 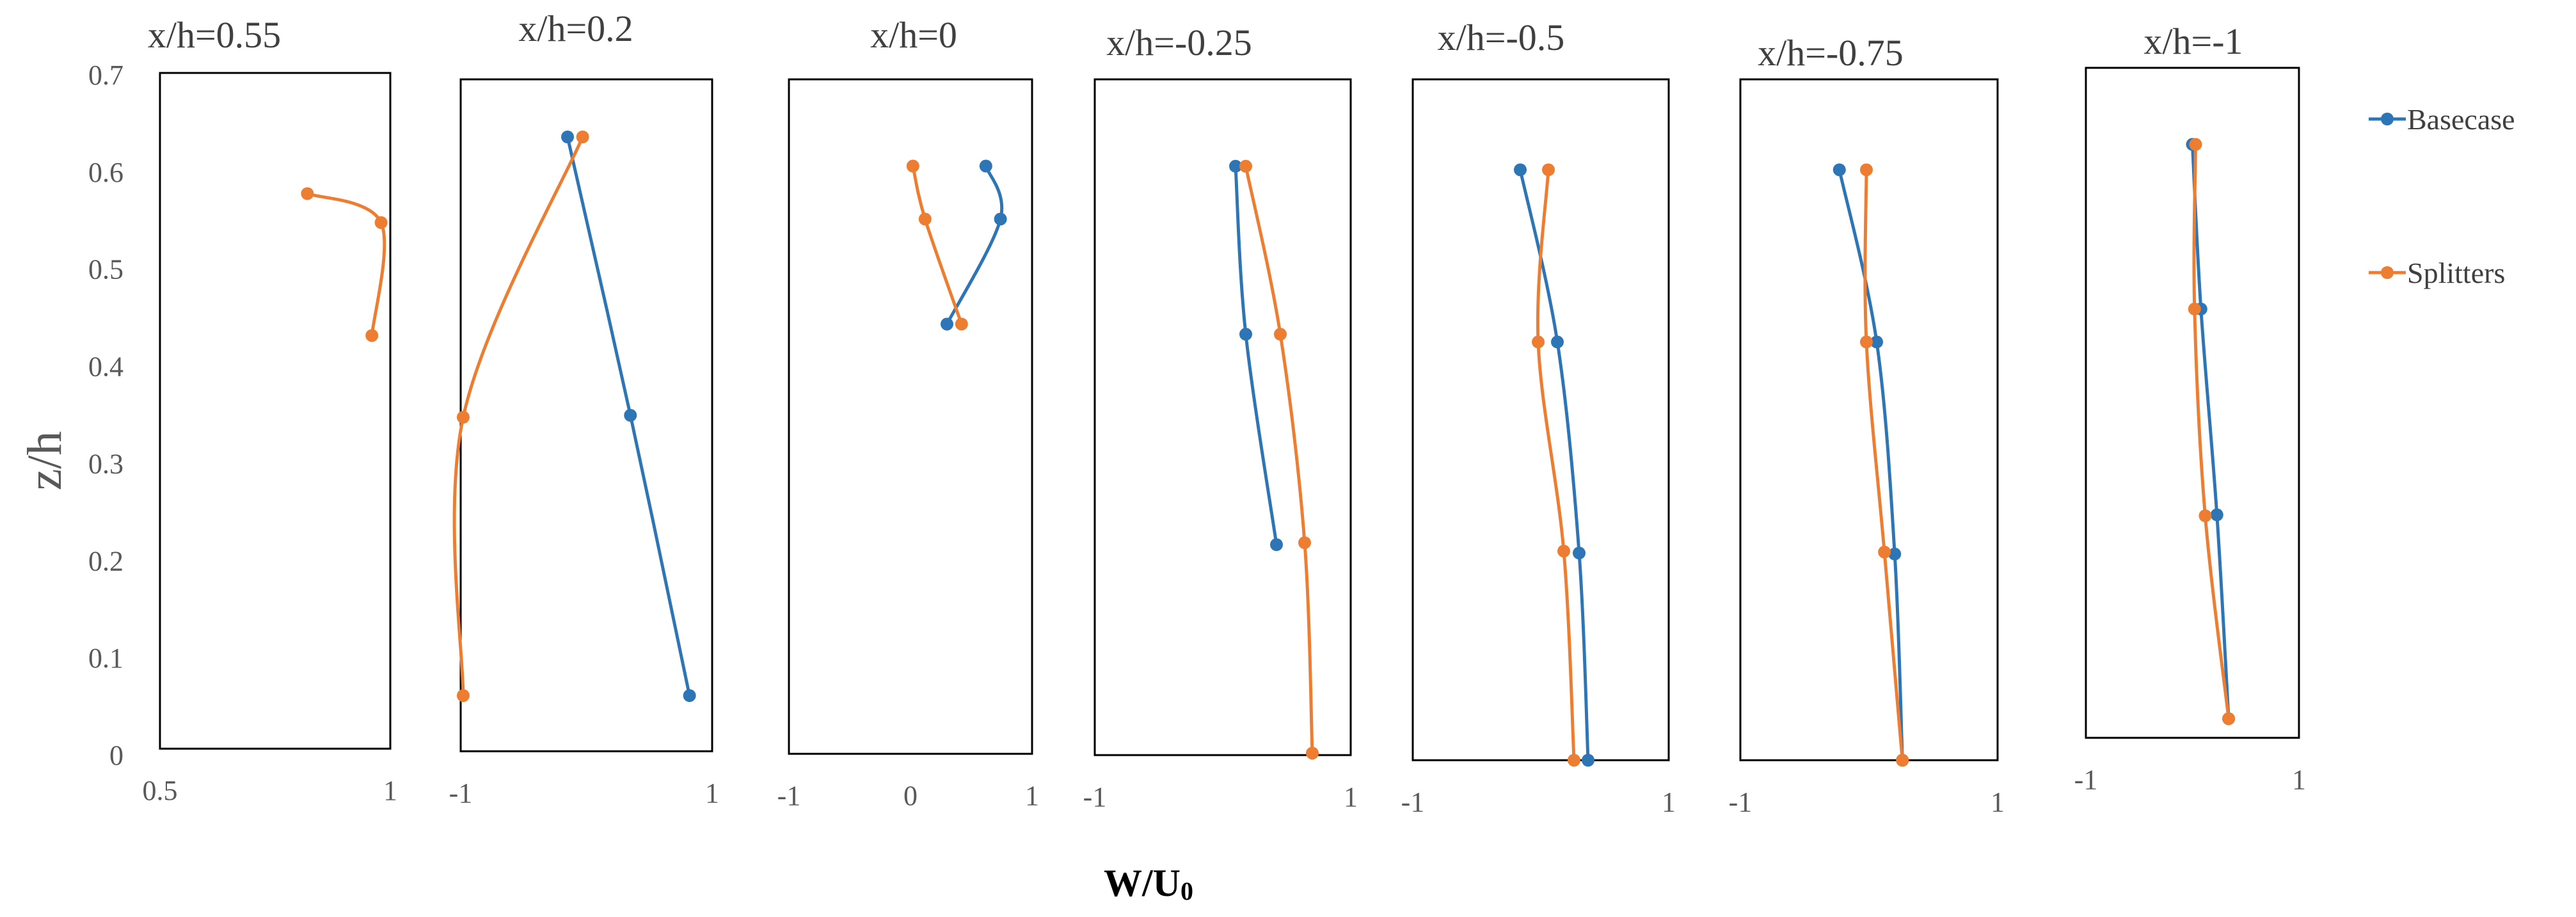 I want to click on panel-title: x/h=-0.75, so click(x=1831, y=53).